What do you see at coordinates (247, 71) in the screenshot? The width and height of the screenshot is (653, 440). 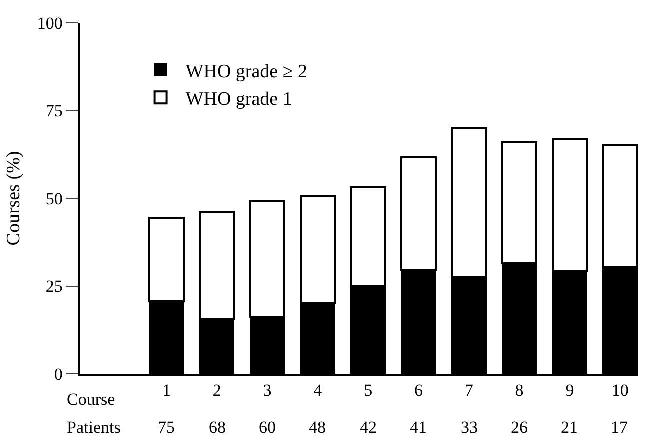 I see `legend-label: WHO grade ≥ 2` at bounding box center [247, 71].